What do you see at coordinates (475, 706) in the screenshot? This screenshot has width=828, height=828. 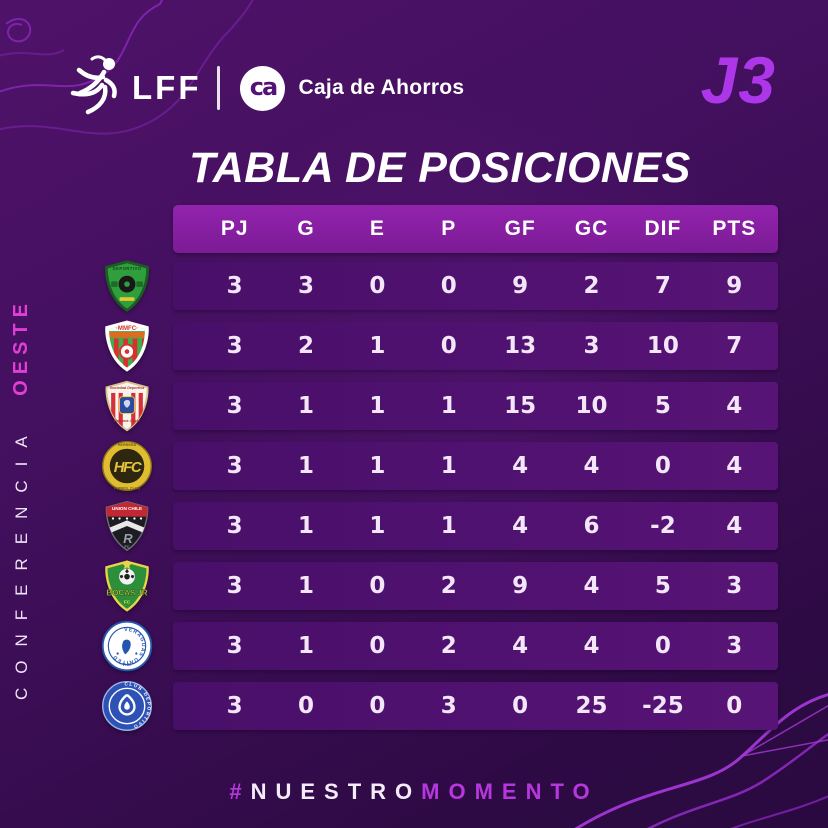 I see `team-row-8: 3 0 0 3 0 25 -25 0` at bounding box center [475, 706].